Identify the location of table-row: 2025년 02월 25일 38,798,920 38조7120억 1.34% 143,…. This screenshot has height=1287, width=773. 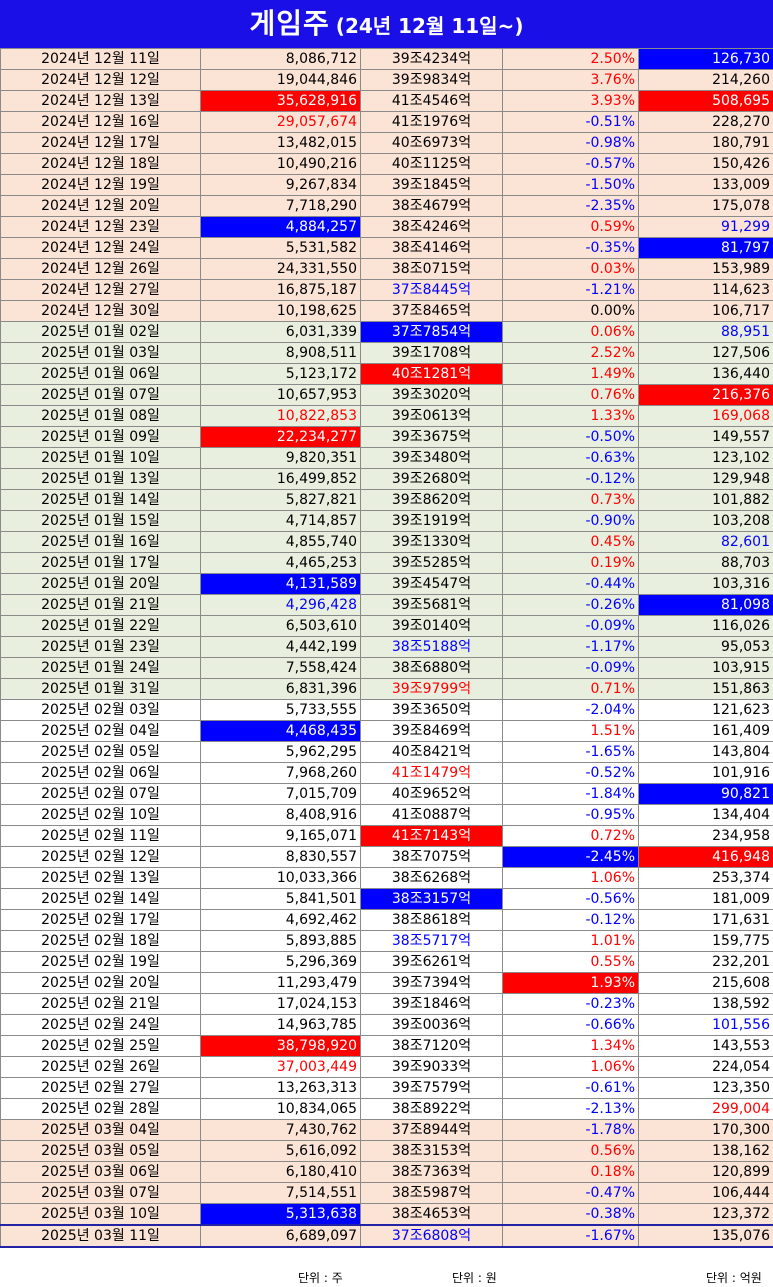
(386, 1046).